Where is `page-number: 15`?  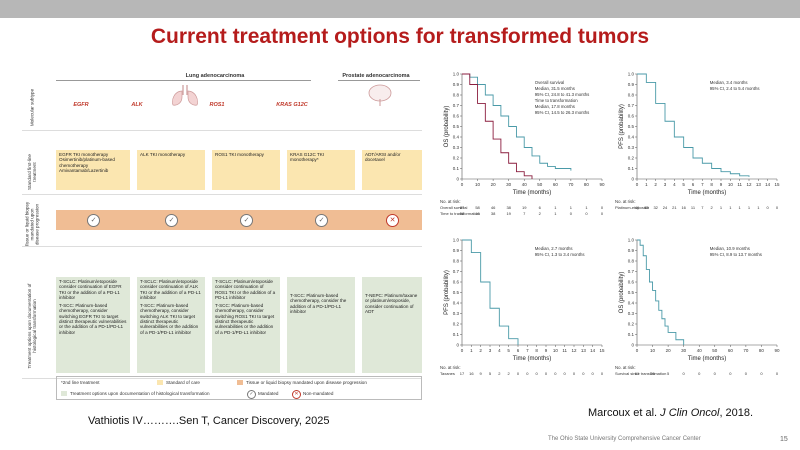 page-number: 15 is located at coordinates (784, 439).